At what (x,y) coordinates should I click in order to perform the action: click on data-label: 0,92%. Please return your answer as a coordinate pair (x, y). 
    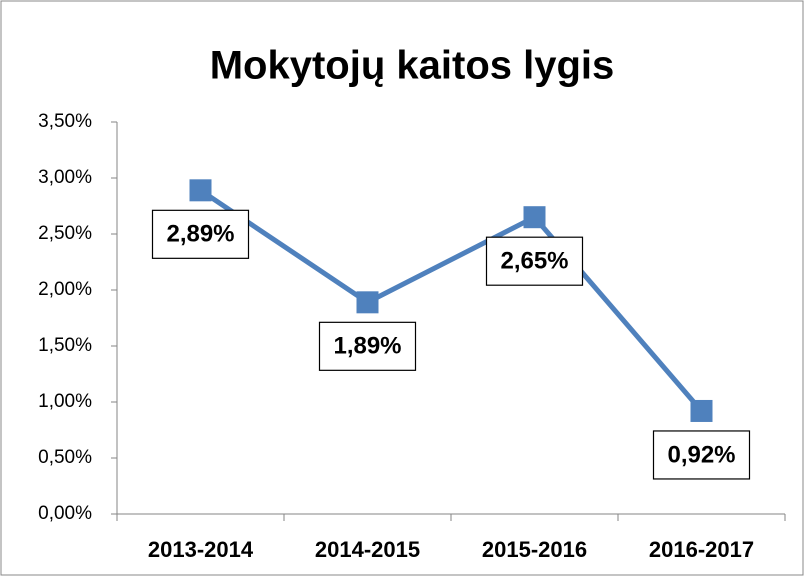
    Looking at the image, I should click on (701, 454).